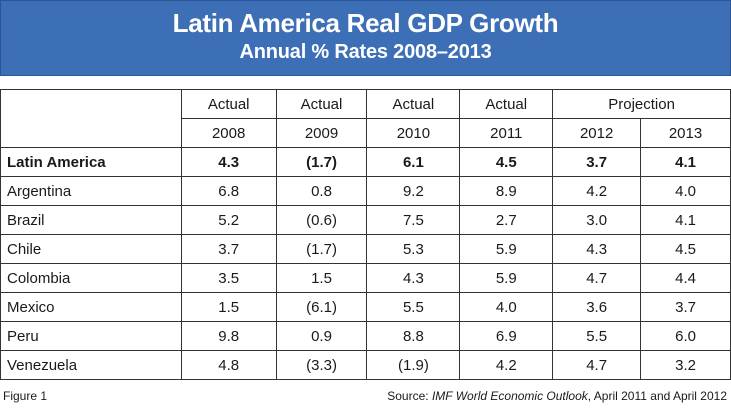 This screenshot has width=731, height=411. Describe the element at coordinates (228, 365) in the screenshot. I see `data-cell: 4.8` at that location.